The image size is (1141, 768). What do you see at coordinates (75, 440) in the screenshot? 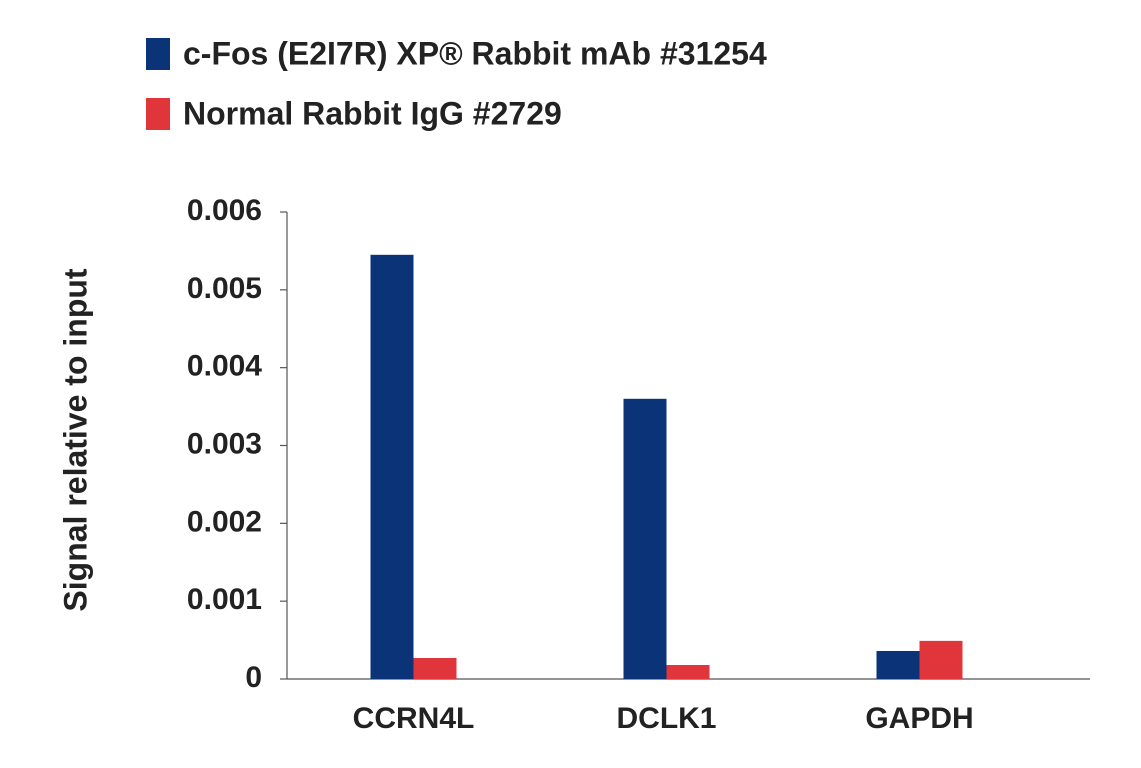
I see `y-axis-title: Signal relative to input` at bounding box center [75, 440].